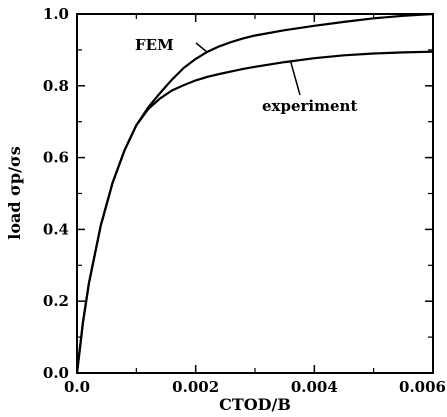 The height and width of the screenshot is (417, 447). I want to click on y-tick-label: 0.6, so click(56, 158).